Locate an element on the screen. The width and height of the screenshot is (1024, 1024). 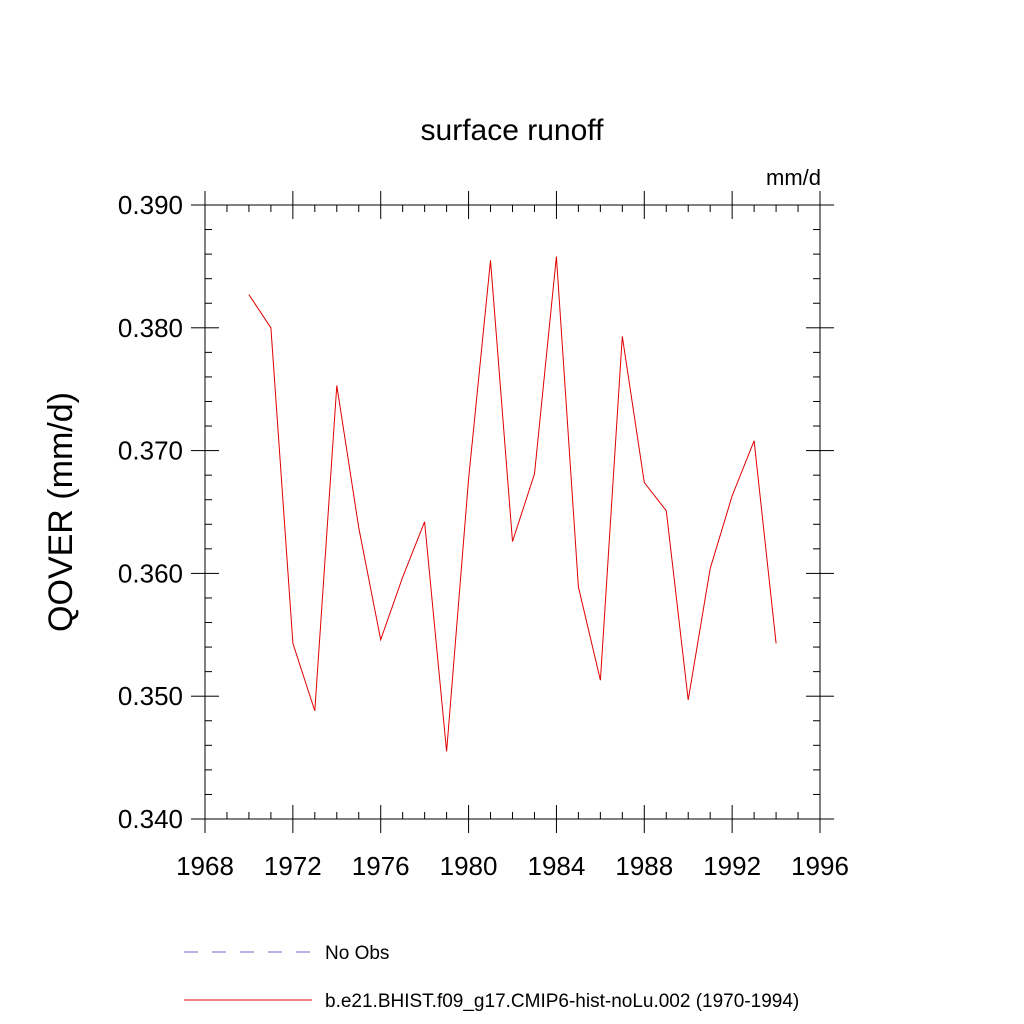
x-tick-label: 1980 is located at coordinates (469, 866).